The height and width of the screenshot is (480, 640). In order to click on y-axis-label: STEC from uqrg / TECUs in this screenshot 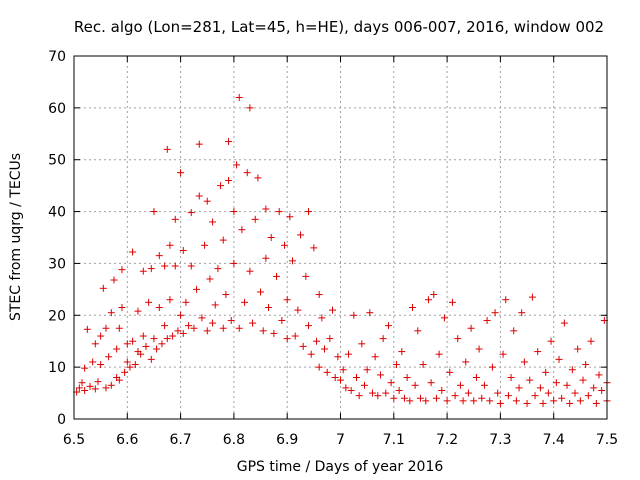, I will do `click(16, 237)`.